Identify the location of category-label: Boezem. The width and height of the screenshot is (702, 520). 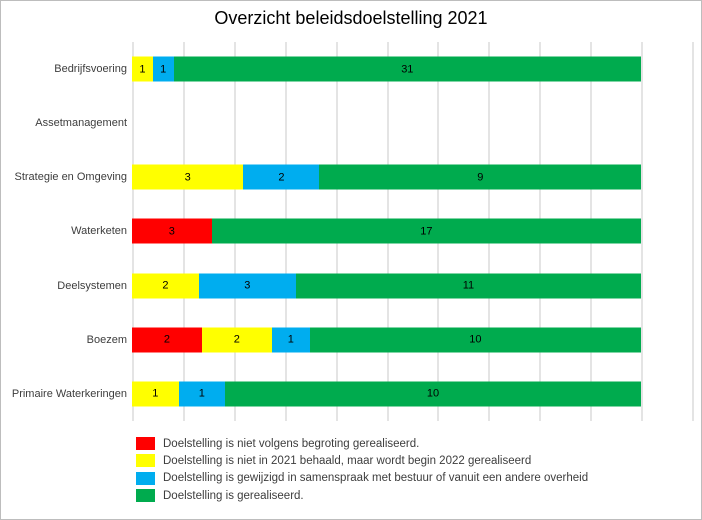
(106, 339).